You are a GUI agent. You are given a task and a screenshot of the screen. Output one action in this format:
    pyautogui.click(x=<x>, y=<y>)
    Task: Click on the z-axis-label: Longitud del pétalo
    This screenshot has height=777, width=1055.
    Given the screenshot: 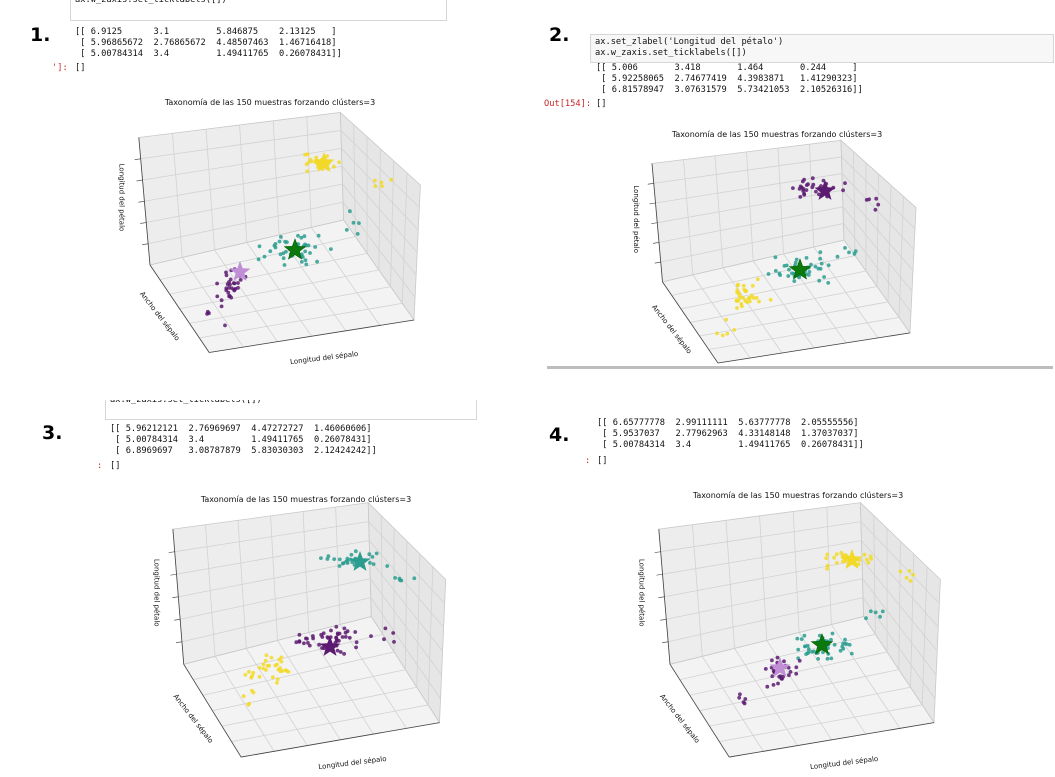 What is the action you would take?
    pyautogui.click(x=642, y=593)
    